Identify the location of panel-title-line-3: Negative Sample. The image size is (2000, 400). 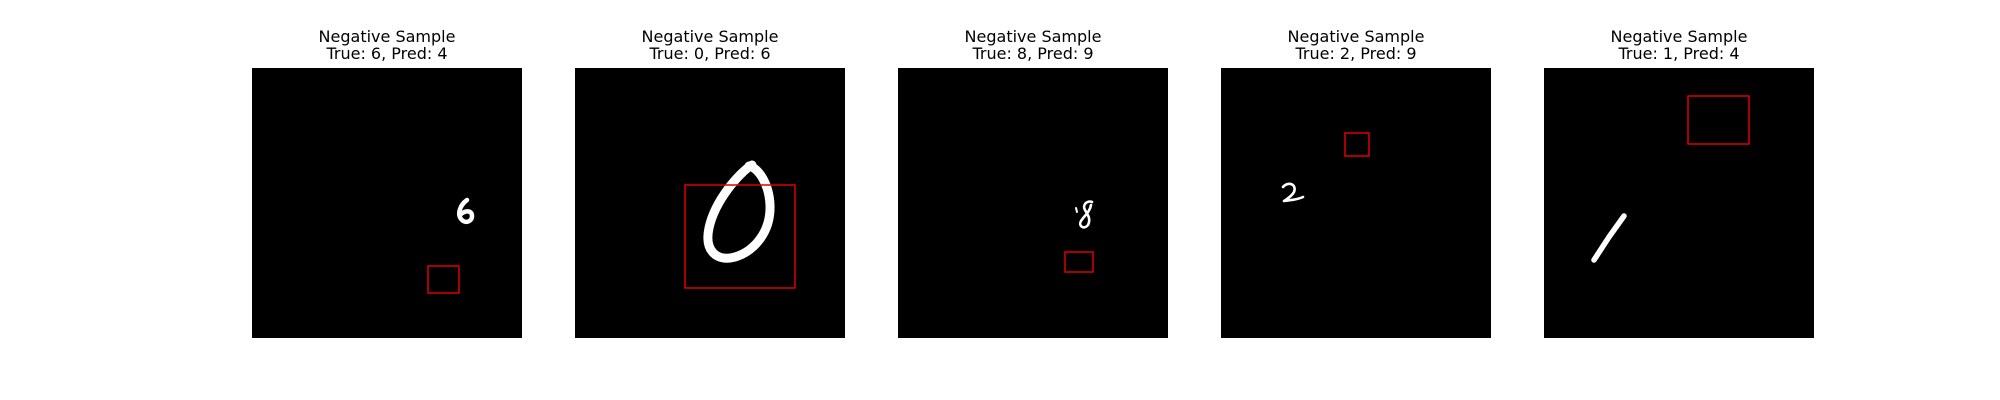
(1033, 36).